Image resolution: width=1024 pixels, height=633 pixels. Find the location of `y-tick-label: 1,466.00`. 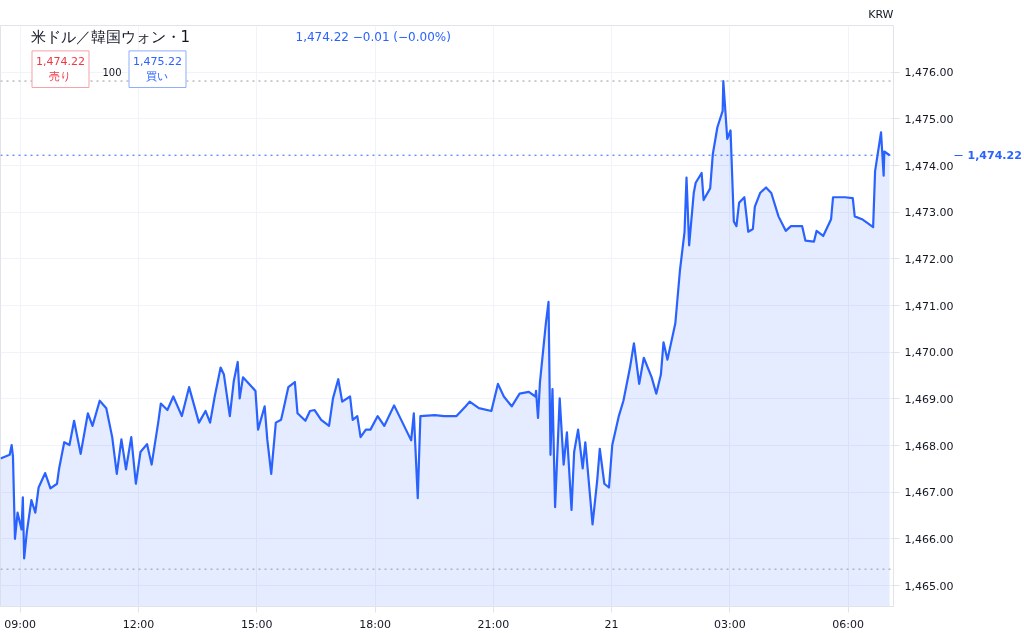

y-tick-label: 1,466.00 is located at coordinates (929, 539).